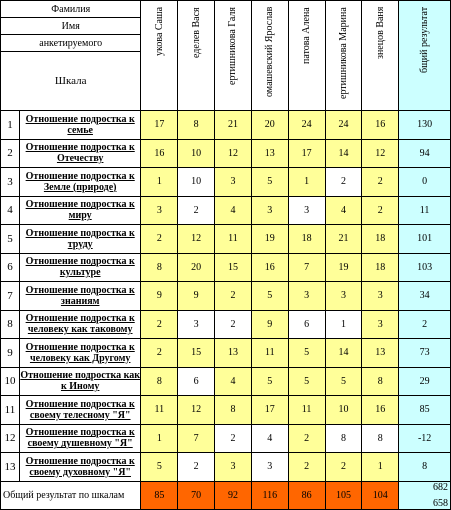 Image resolution: width=451 pixels, height=510 pixels. What do you see at coordinates (424, 381) in the screenshot?
I see `row-total-cell: 29` at bounding box center [424, 381].